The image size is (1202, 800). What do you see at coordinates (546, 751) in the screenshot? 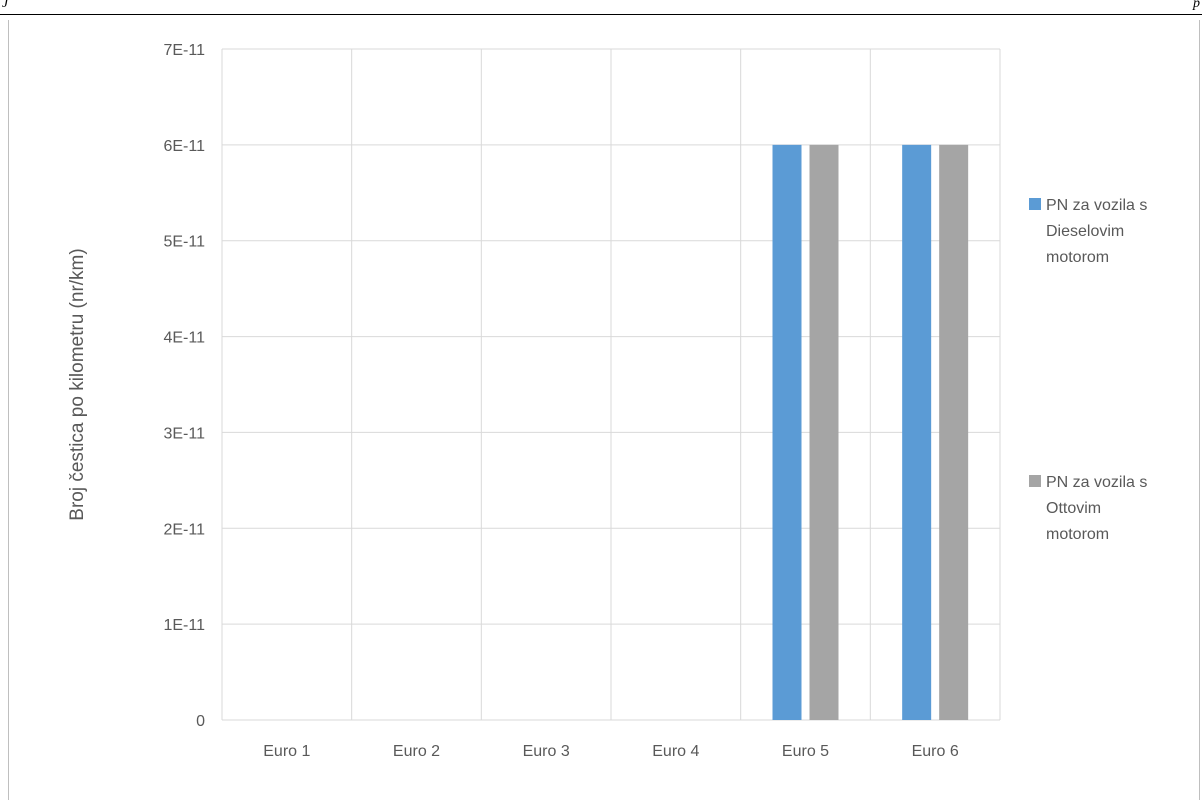
I see `x-tick-label: Euro 3` at bounding box center [546, 751].